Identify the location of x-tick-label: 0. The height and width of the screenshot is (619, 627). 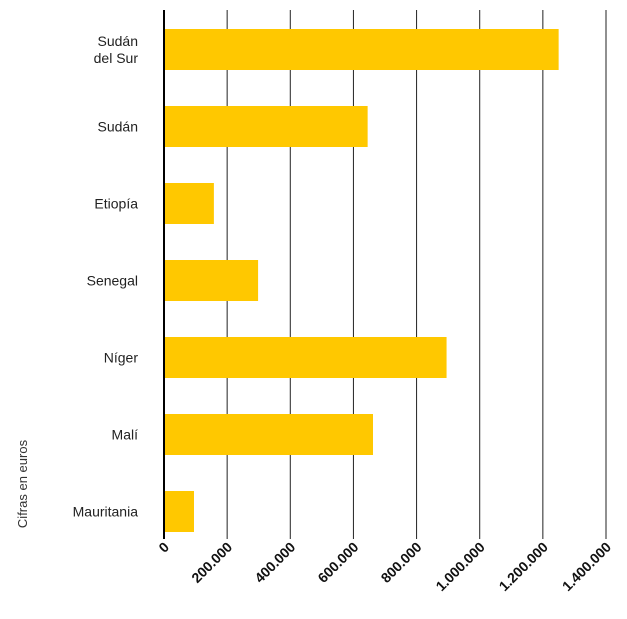
(163, 547).